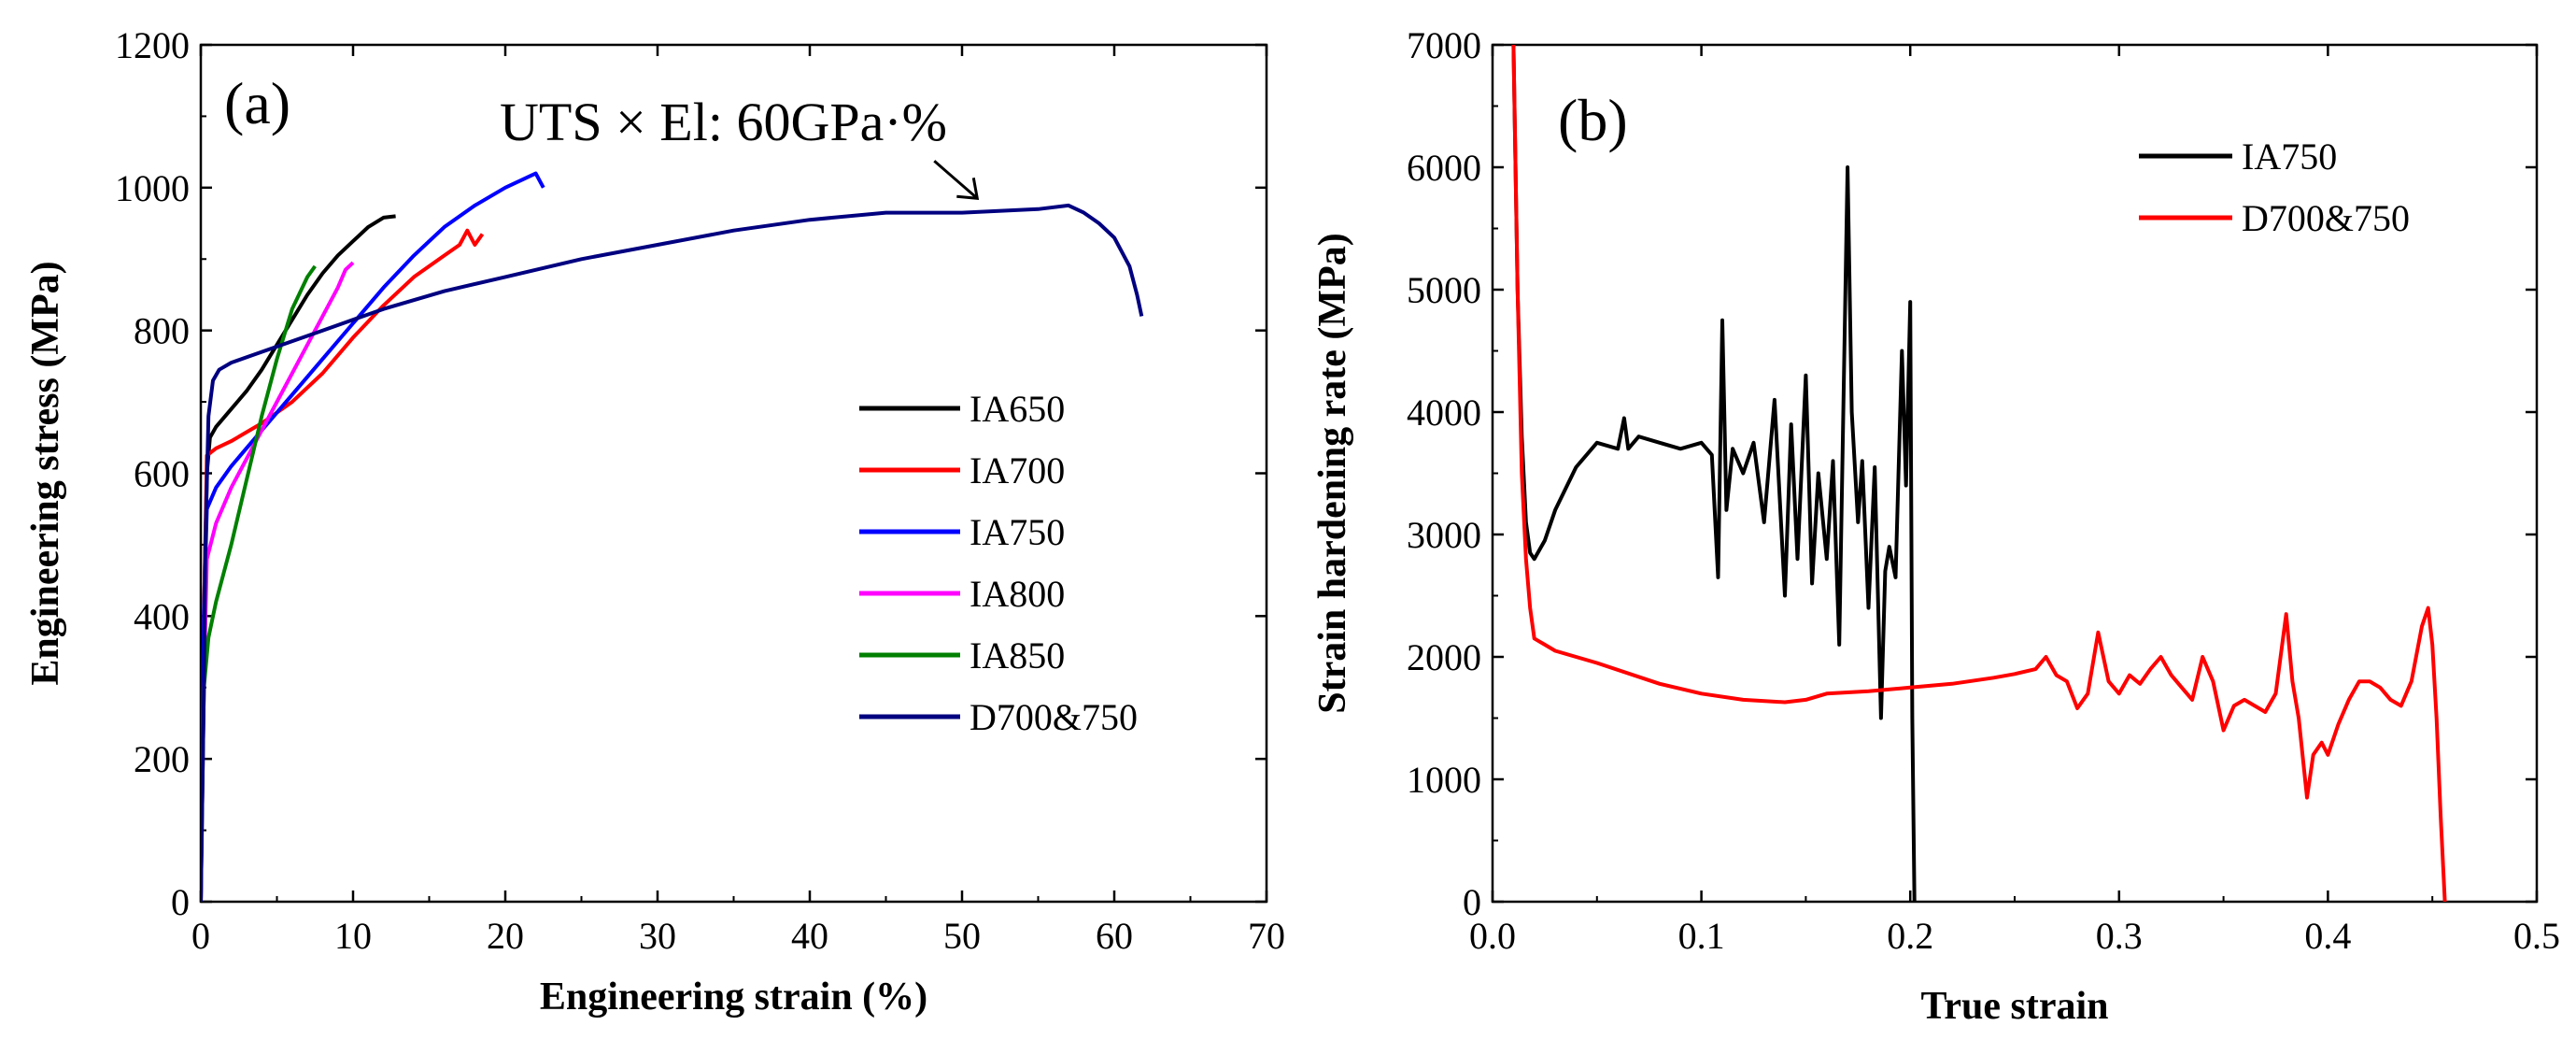 This screenshot has width=2576, height=1040. I want to click on y-tick-label: 800, so click(162, 331).